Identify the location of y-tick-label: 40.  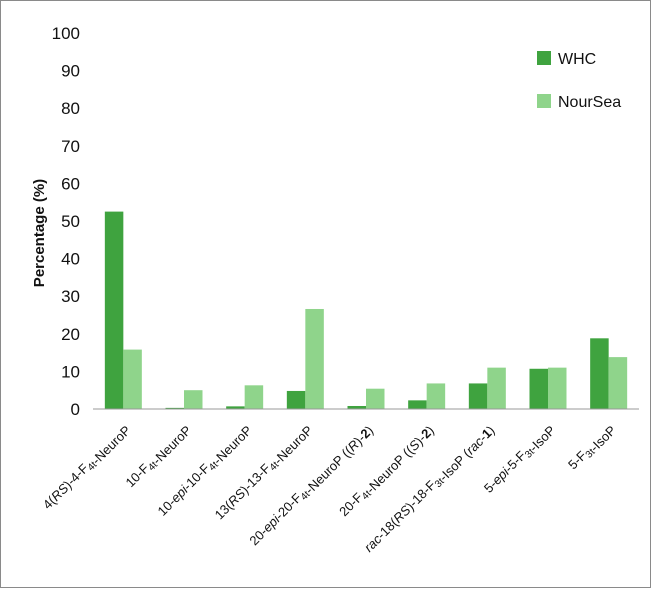
(70, 259).